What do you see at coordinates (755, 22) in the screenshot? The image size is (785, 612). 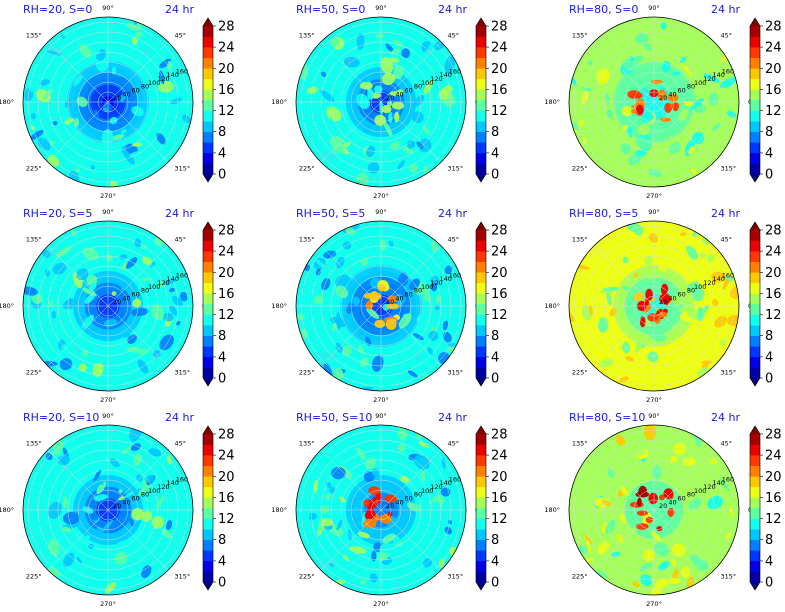 I see `colorbar-extend-max` at bounding box center [755, 22].